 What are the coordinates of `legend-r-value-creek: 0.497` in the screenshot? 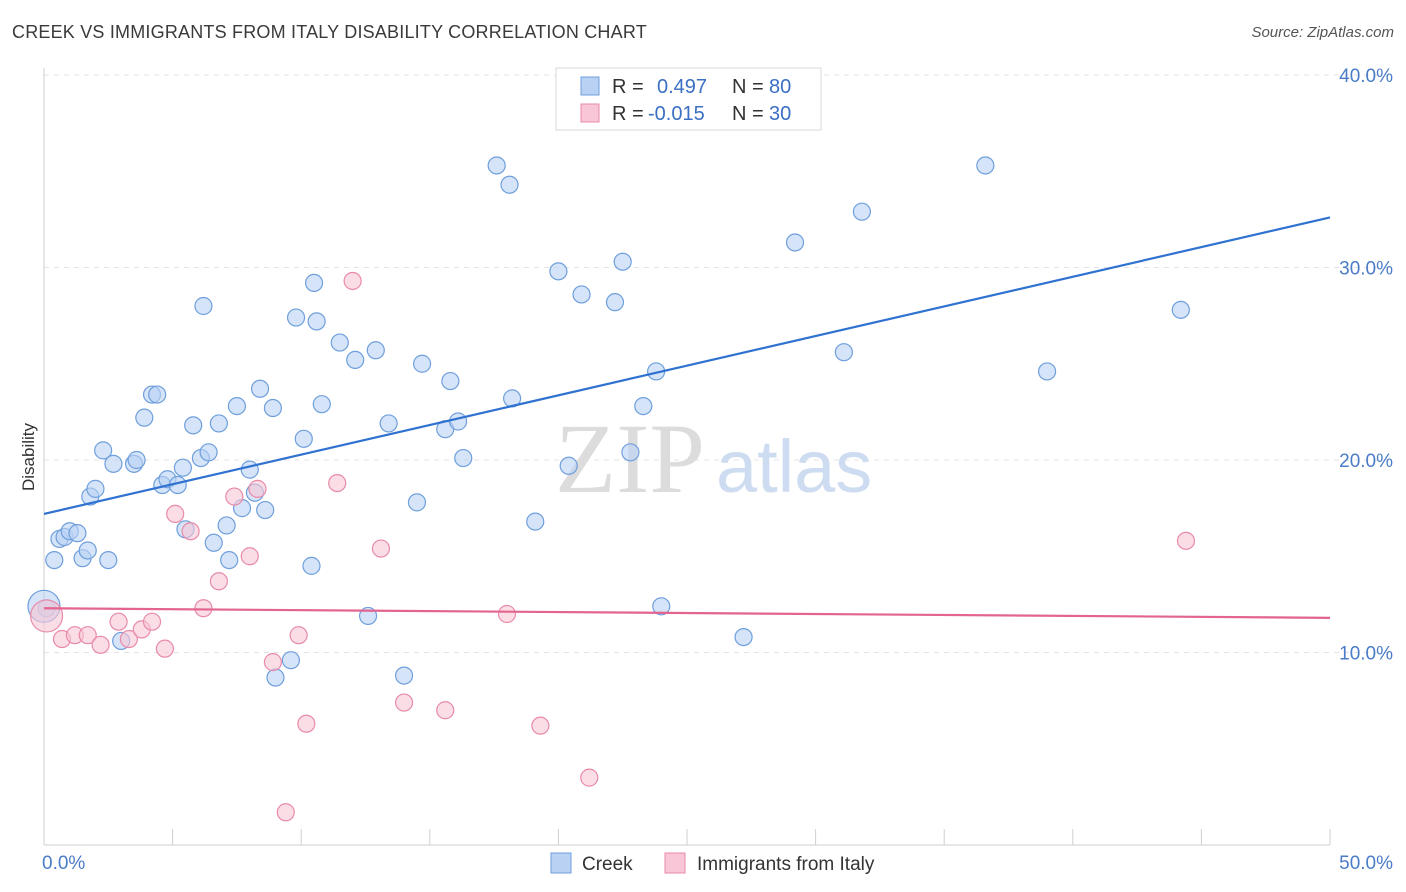 It's located at (682, 87).